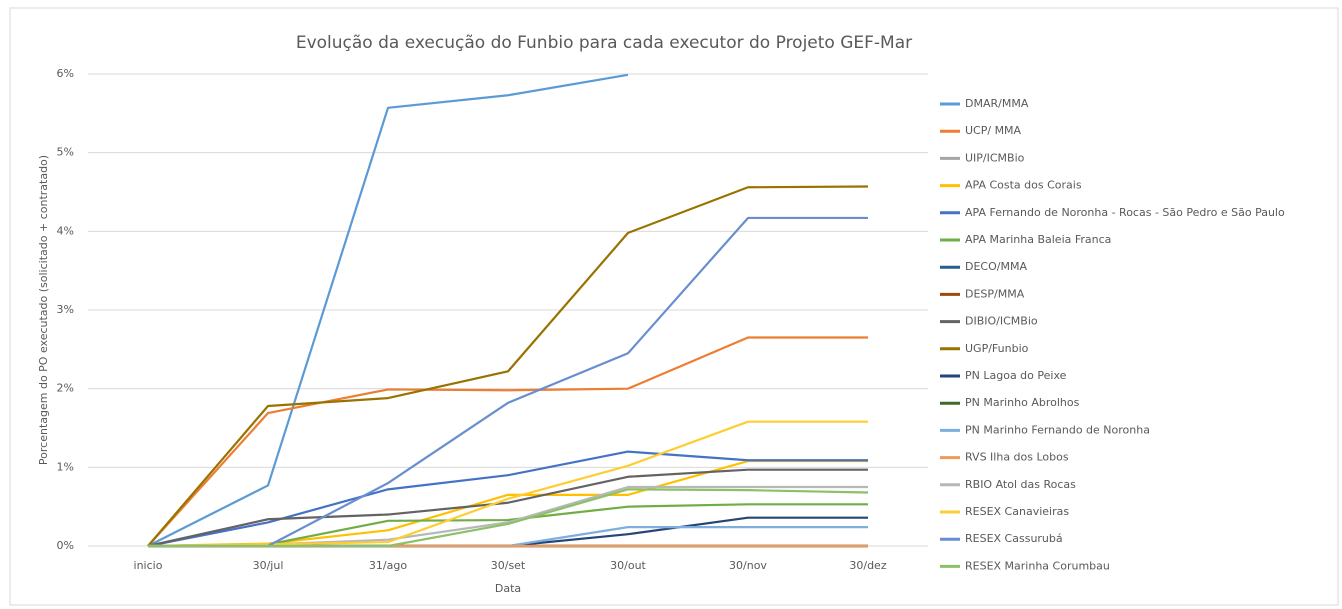 Image resolution: width=1342 pixels, height=609 pixels. What do you see at coordinates (1037, 565) in the screenshot?
I see `legend-label: RESEX Marinha Corumbau` at bounding box center [1037, 565].